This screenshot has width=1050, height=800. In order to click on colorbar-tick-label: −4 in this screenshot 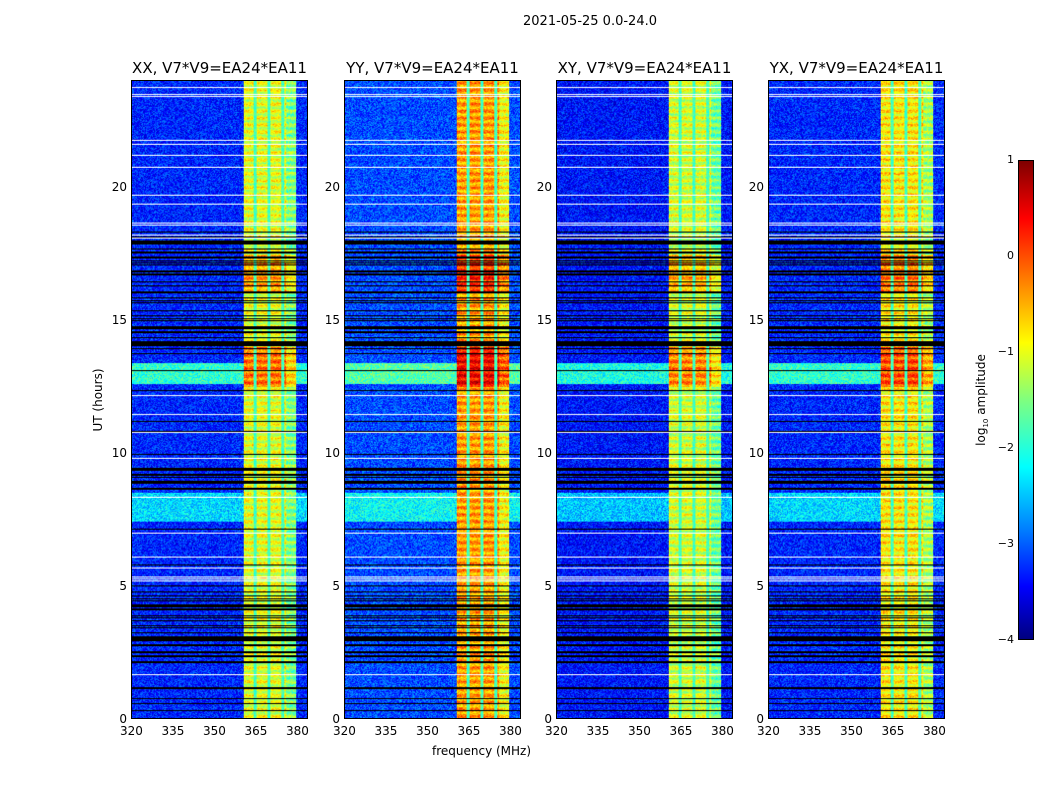, I will do `click(1005, 639)`.